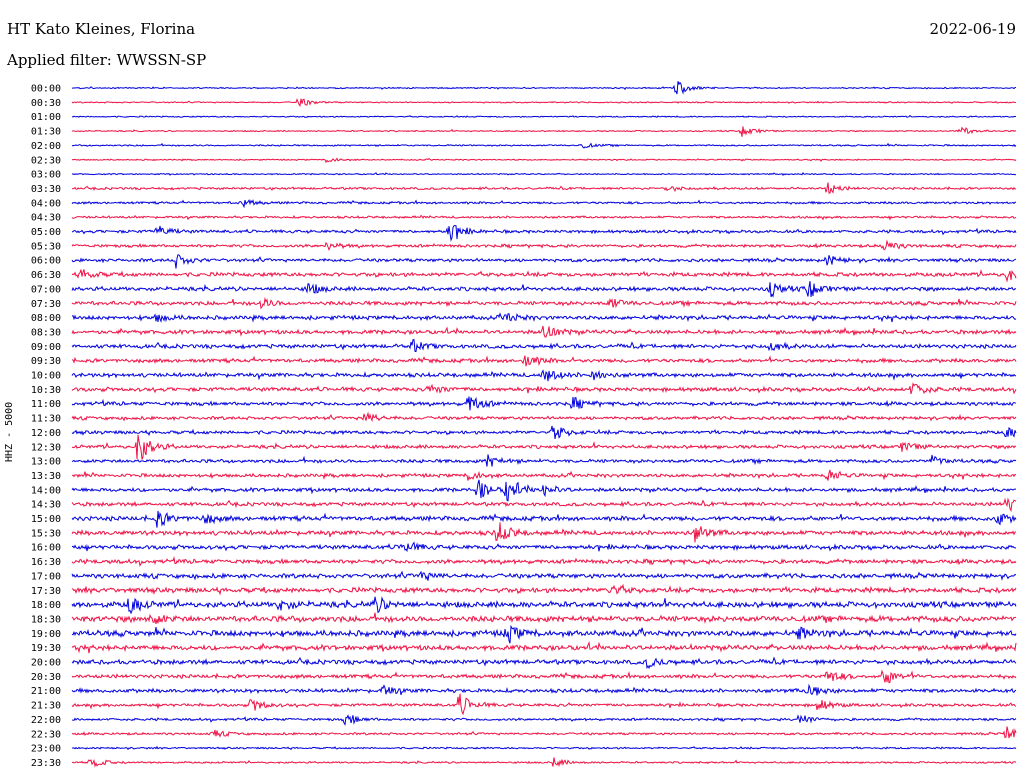  I want to click on time-tick-label: 23:30, so click(46, 763).